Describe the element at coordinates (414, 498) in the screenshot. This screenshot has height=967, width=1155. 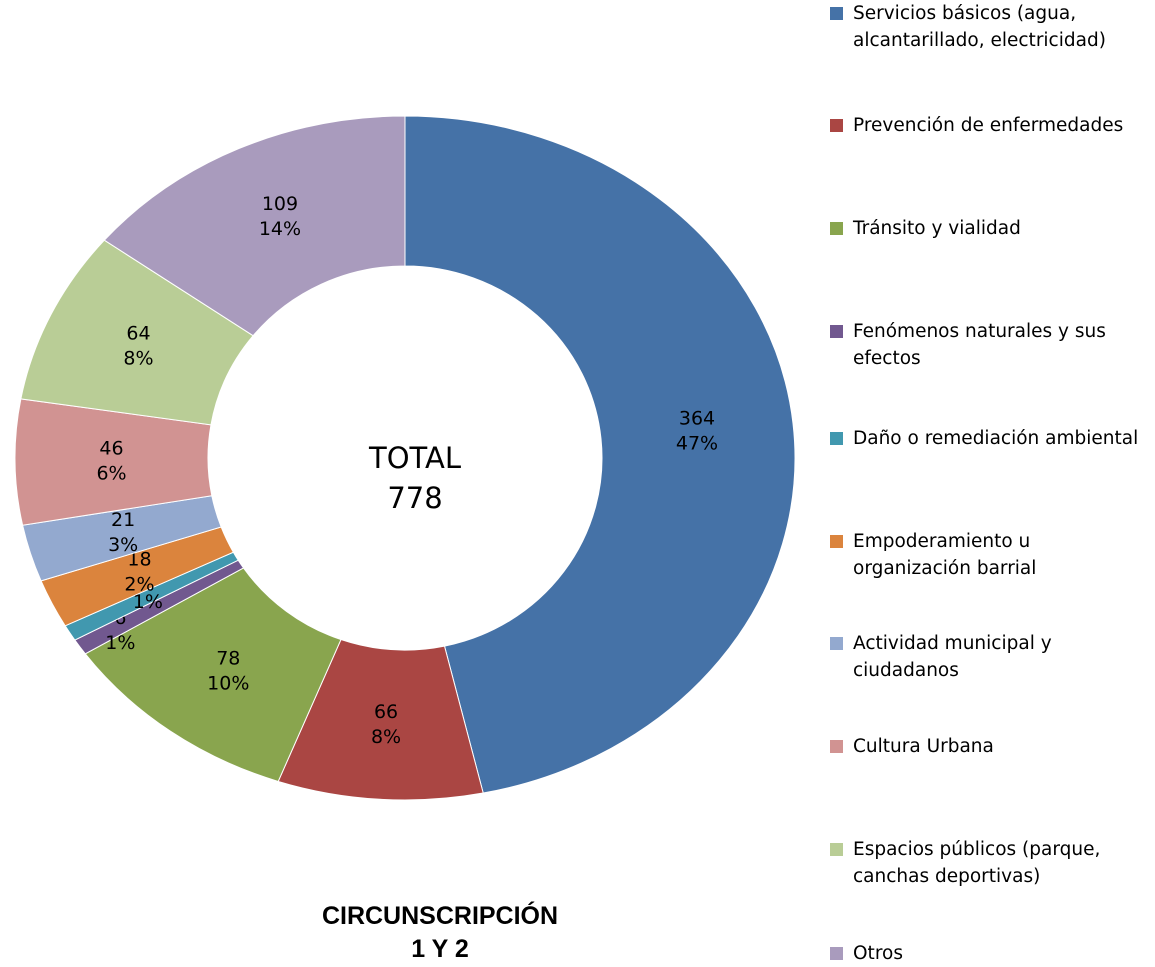
I see `center-total: 778` at that location.